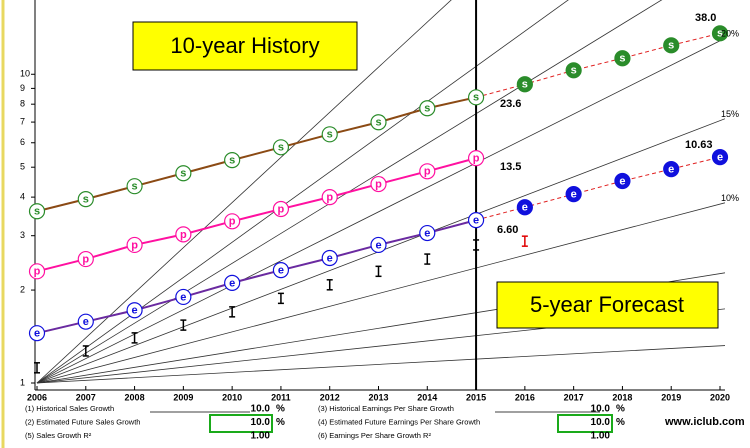 Image resolution: width=750 pixels, height=448 pixels. What do you see at coordinates (232, 397) in the screenshot?
I see `x-tick-label: 2010` at bounding box center [232, 397].